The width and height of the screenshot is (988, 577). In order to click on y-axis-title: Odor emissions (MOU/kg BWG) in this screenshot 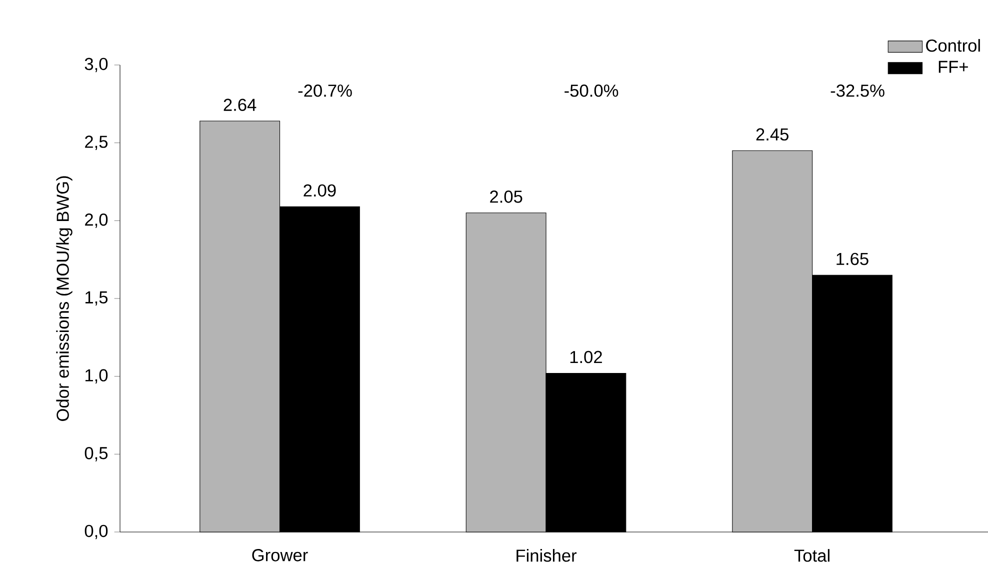, I will do `click(64, 298)`.